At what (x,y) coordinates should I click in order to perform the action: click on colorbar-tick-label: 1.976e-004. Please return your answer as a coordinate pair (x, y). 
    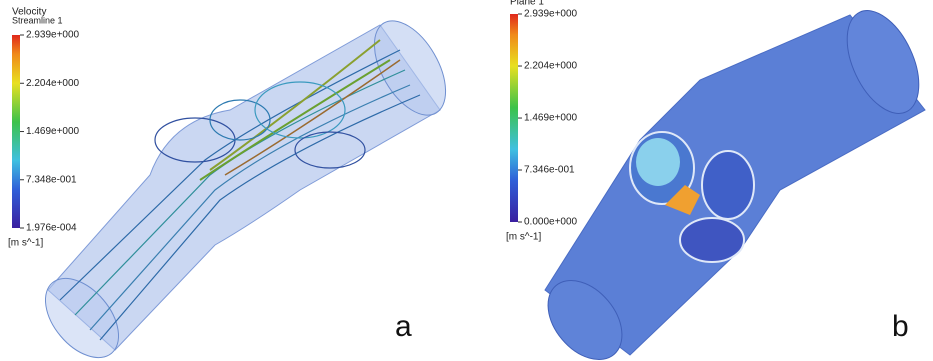
    Looking at the image, I should click on (51, 228).